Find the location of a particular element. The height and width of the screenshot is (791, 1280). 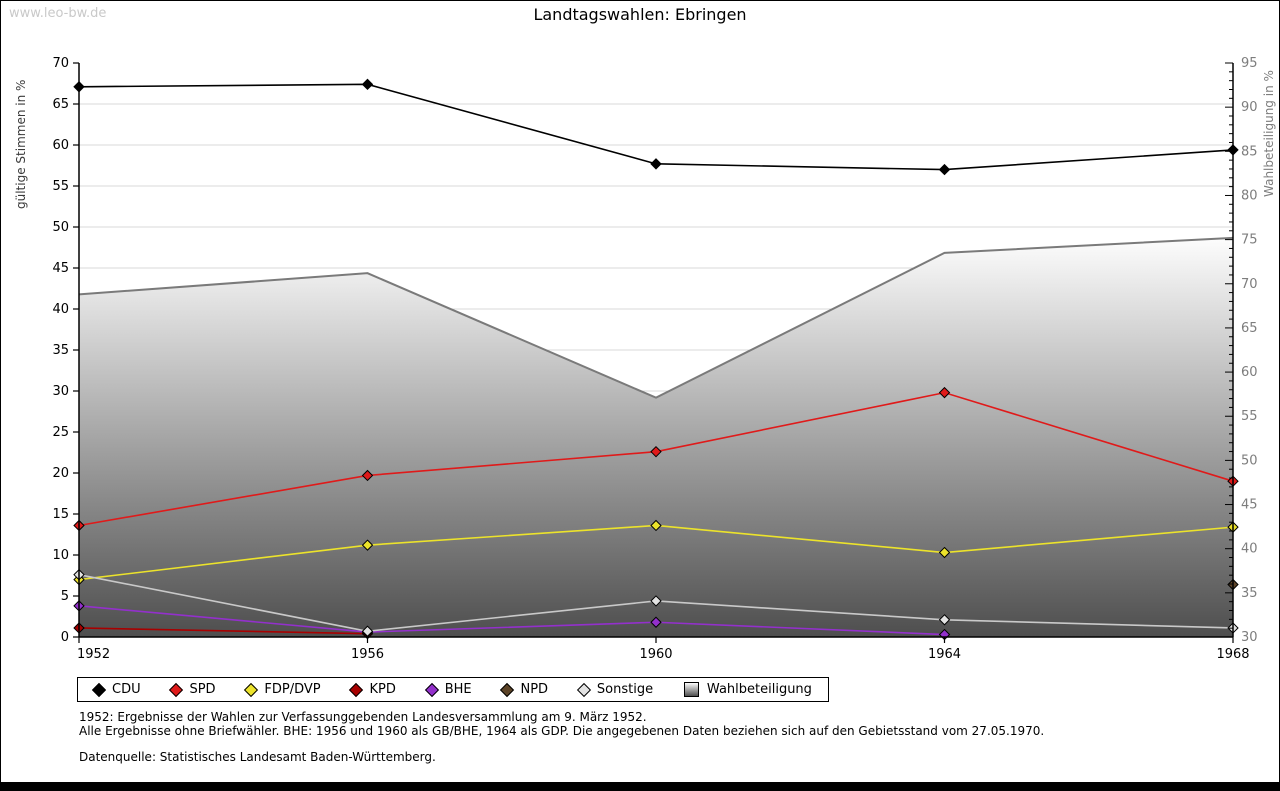

legend-item-Wahlbeteiligung: Wahlbeteiligung is located at coordinates (747, 689).